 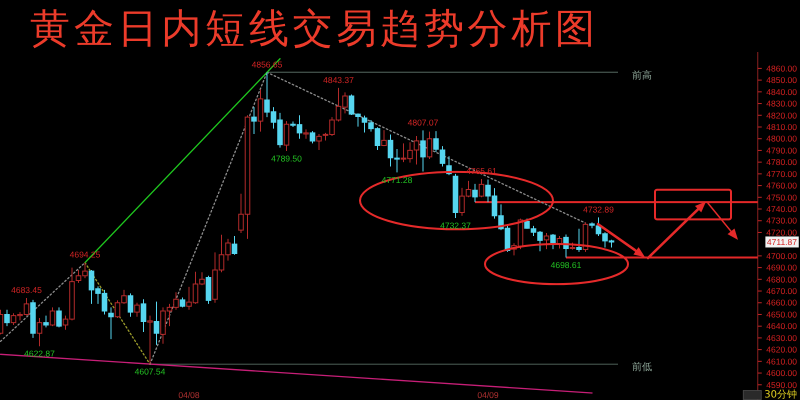 I want to click on y-tick-label: 4770.00, so click(x=781, y=173).